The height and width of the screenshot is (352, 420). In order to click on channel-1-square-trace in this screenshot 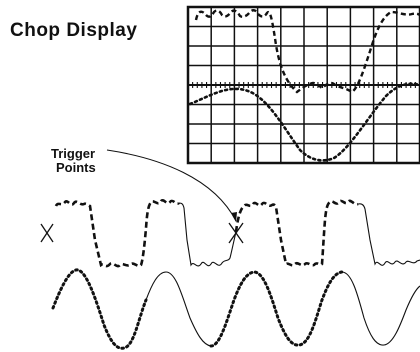, I will do `click(307, 51)`.